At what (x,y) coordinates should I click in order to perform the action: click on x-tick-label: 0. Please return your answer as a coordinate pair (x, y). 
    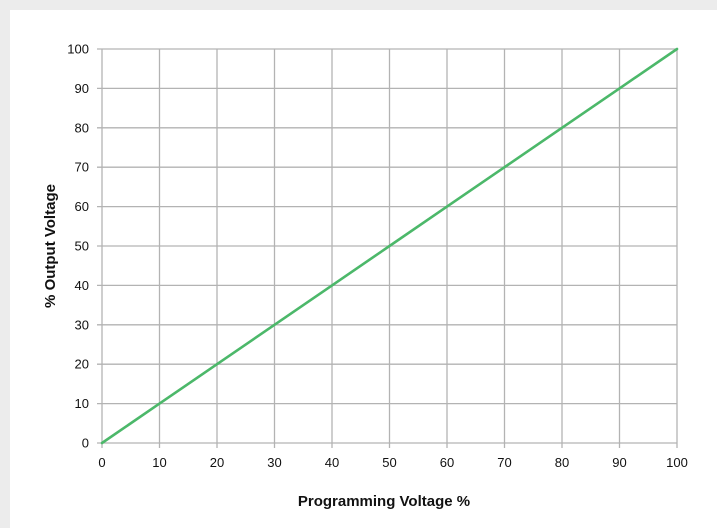
    Looking at the image, I should click on (101, 462).